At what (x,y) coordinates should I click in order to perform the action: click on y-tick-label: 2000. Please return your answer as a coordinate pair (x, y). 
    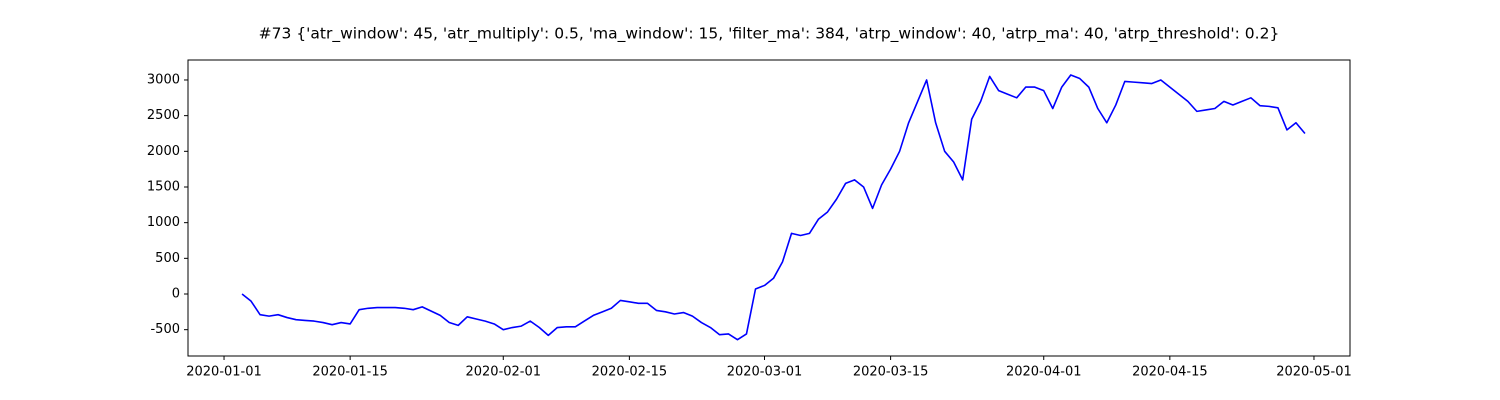
    Looking at the image, I should click on (163, 151).